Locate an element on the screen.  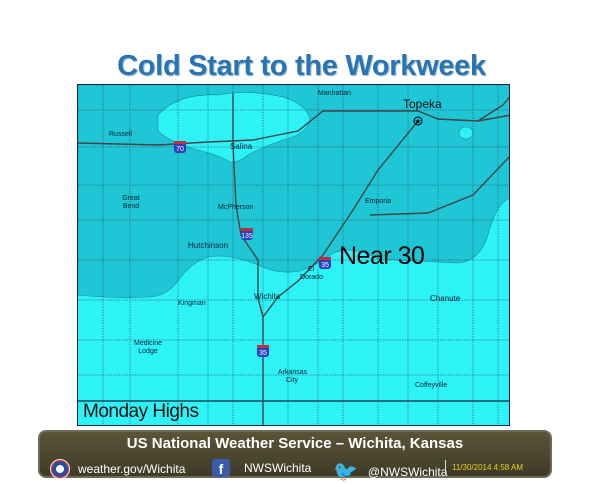
map-panel-label: Monday Highs is located at coordinates (141, 411).